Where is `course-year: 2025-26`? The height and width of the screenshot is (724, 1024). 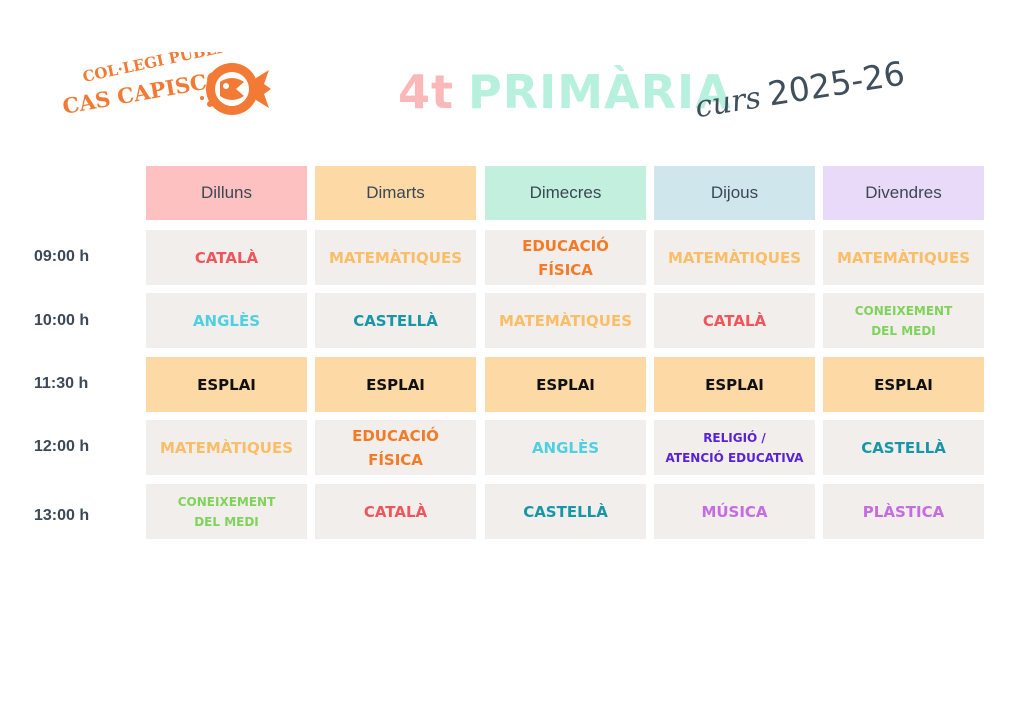
course-year: 2025-26 is located at coordinates (836, 83).